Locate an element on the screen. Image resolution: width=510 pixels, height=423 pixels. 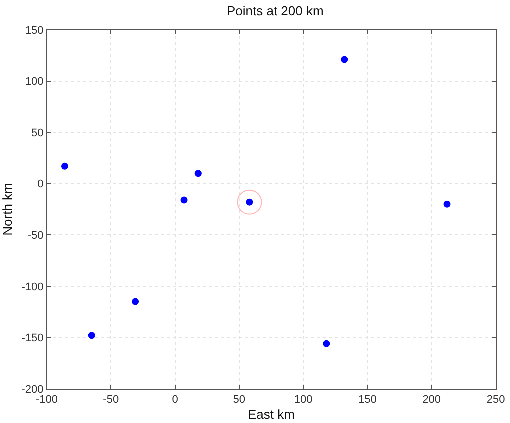
x-tick-label: 50 is located at coordinates (239, 400).